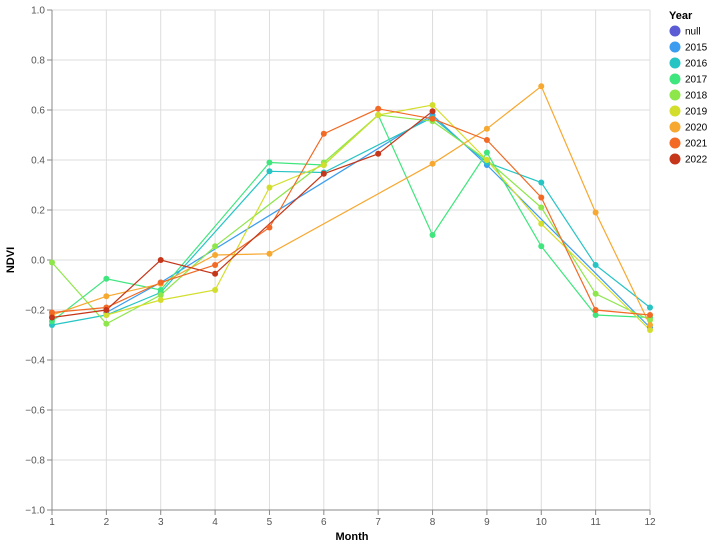 This screenshot has height=547, width=715. Describe the element at coordinates (650, 522) in the screenshot. I see `x-tick-label: 12` at that location.